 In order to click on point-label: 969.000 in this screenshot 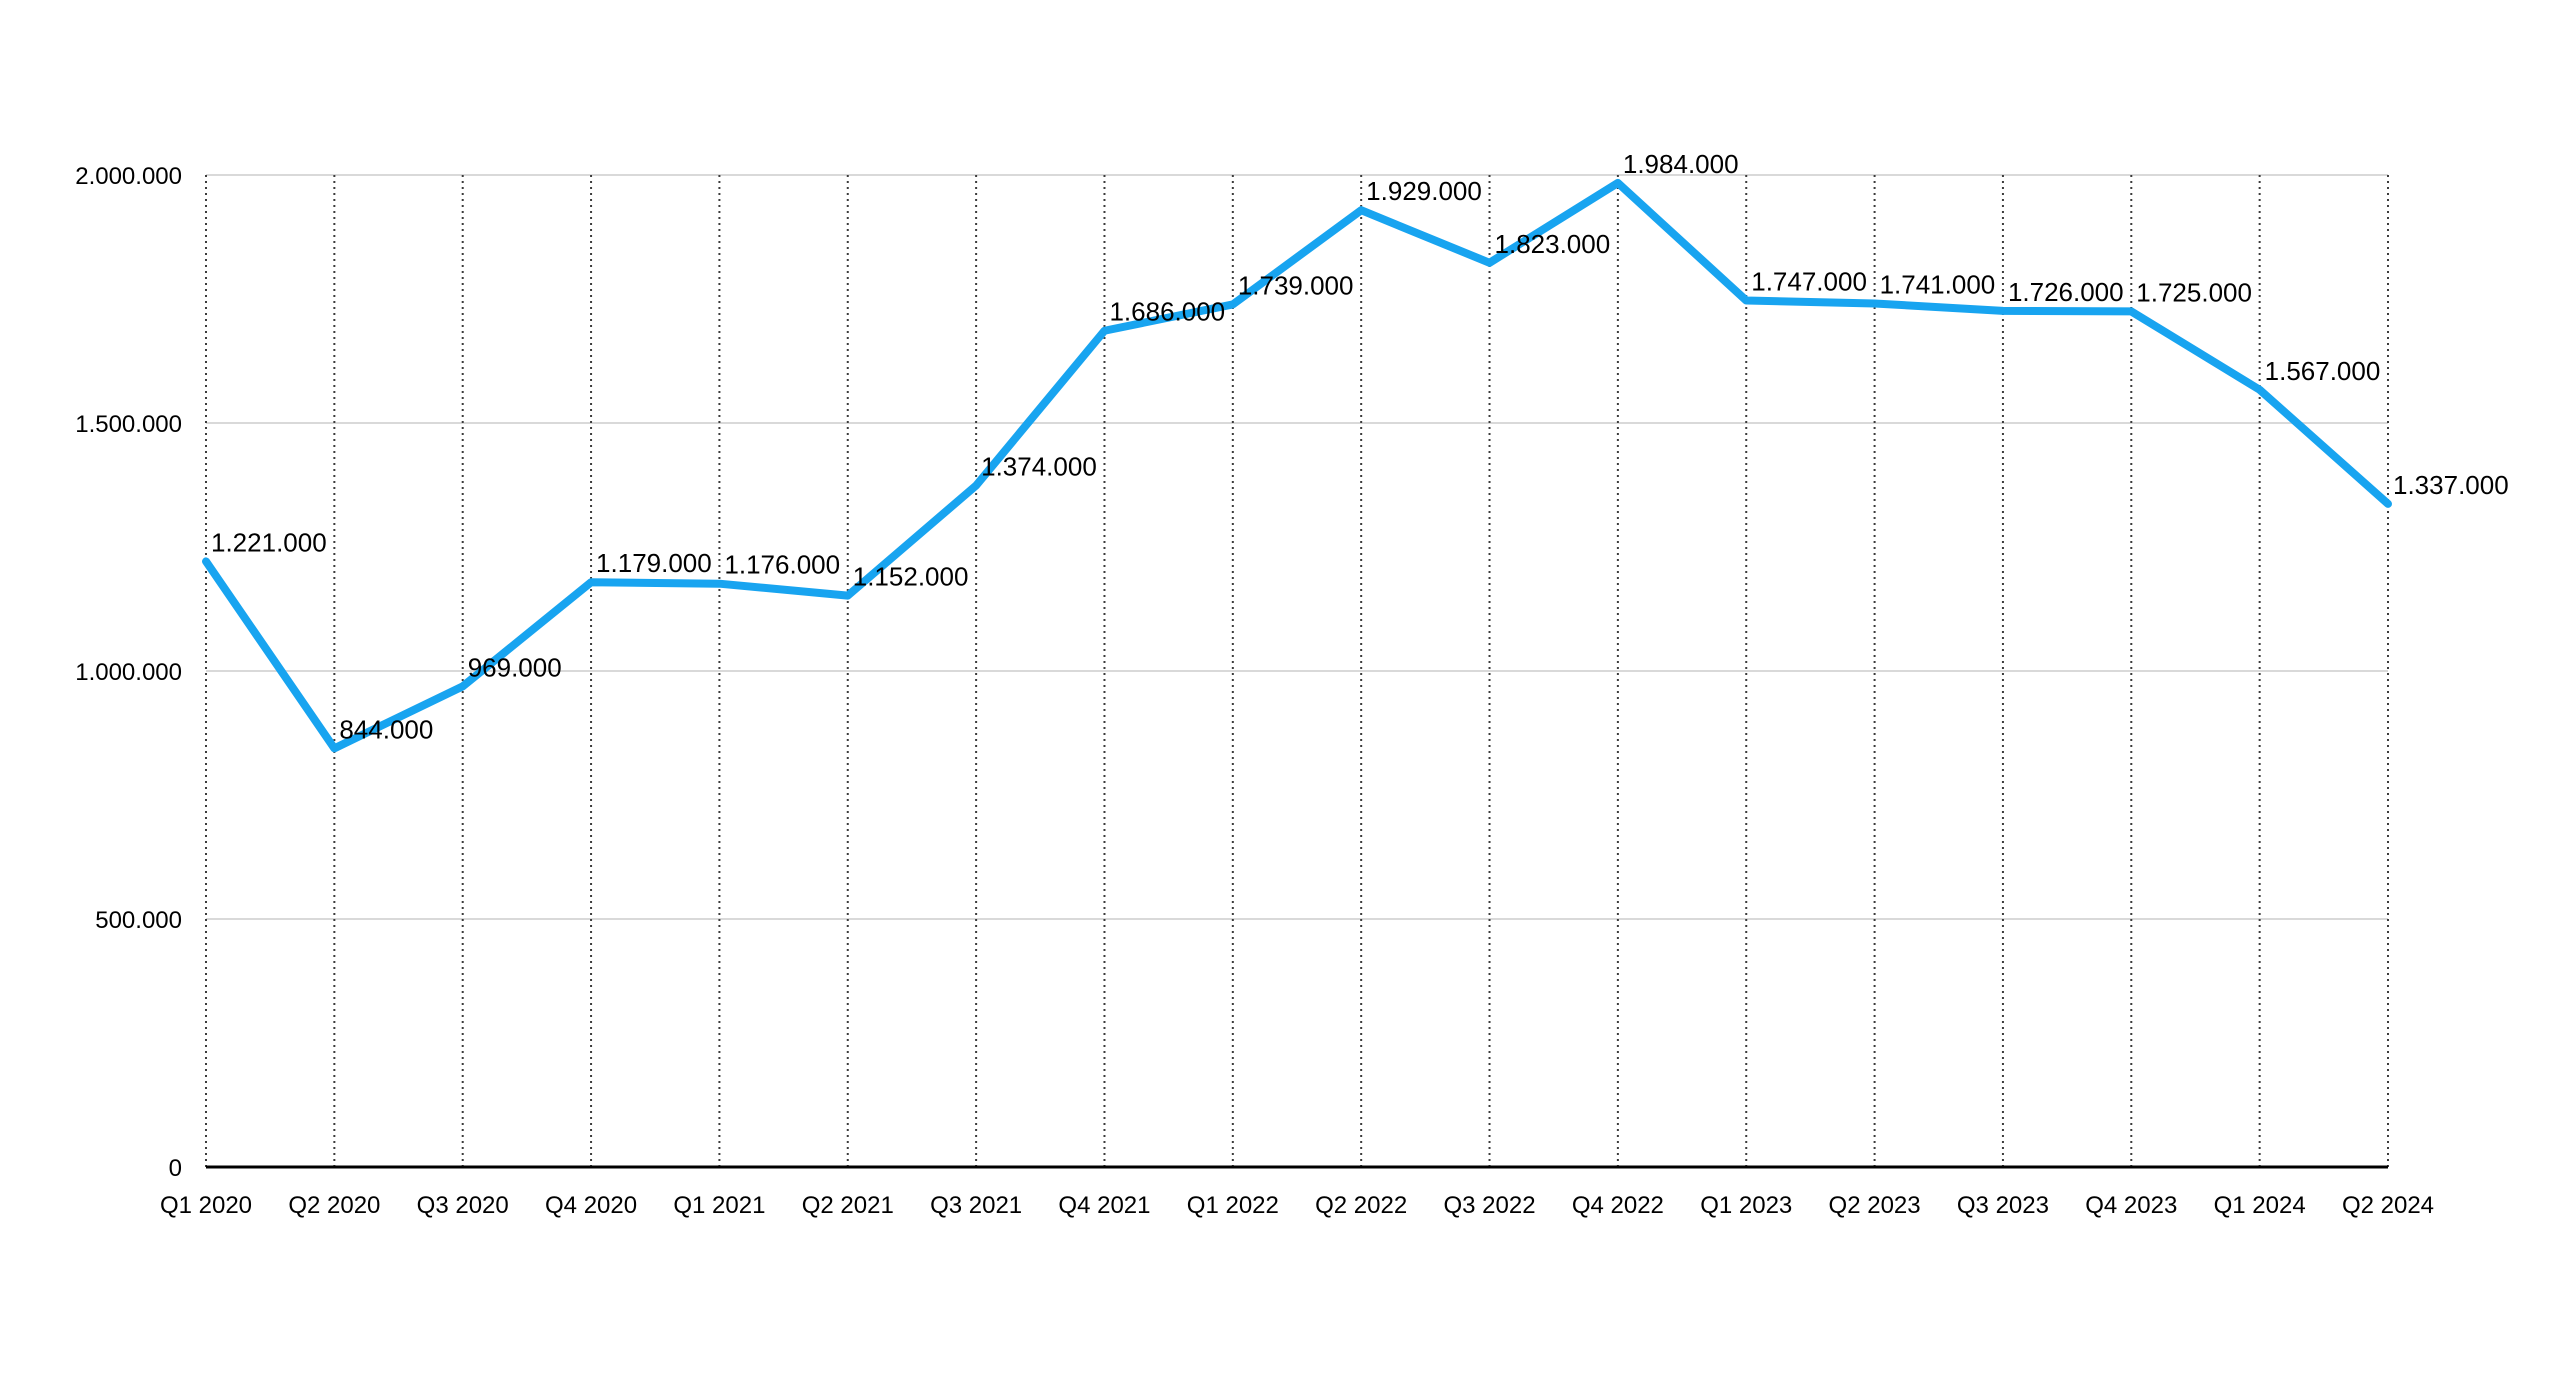, I will do `click(515, 667)`.